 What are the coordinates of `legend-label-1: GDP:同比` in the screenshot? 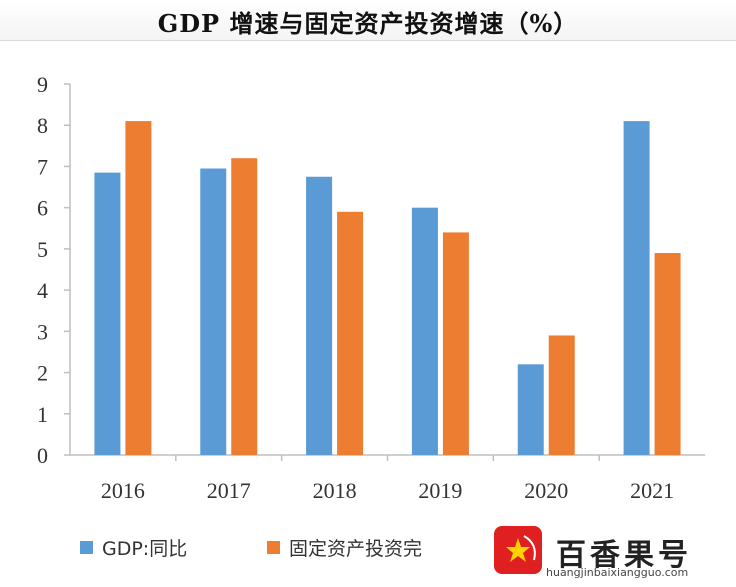 It's located at (144, 549).